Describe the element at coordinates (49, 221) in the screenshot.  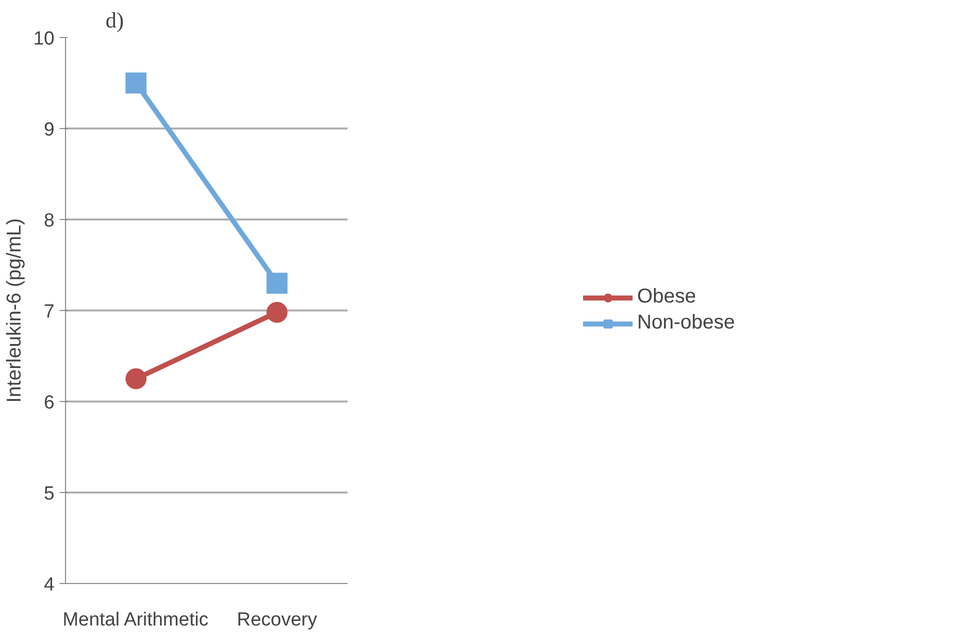
I see `y-tick-label: 8` at that location.